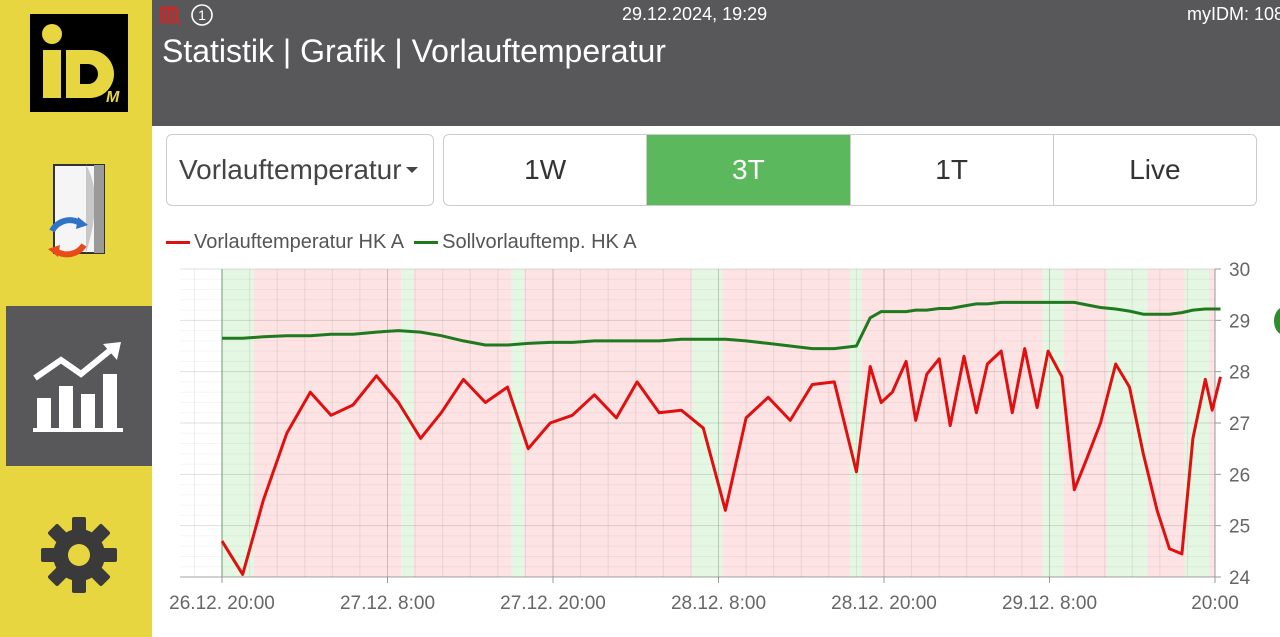 This screenshot has height=637, width=1280. What do you see at coordinates (426, 242) in the screenshot?
I see `legend-swatch-setpoint` at bounding box center [426, 242].